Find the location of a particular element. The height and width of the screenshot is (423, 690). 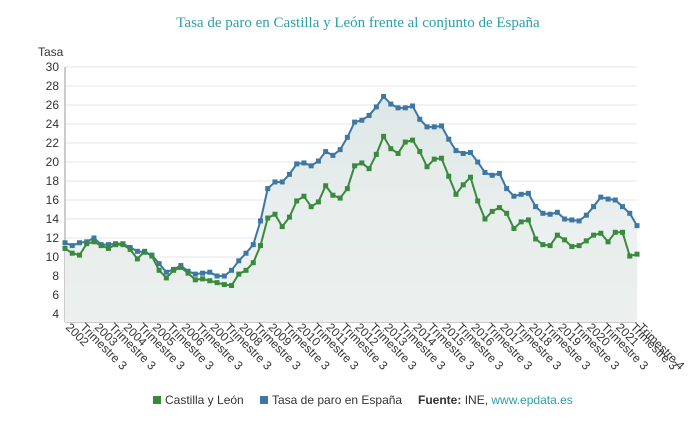

y-tick-label: 12 is located at coordinates (53, 238).